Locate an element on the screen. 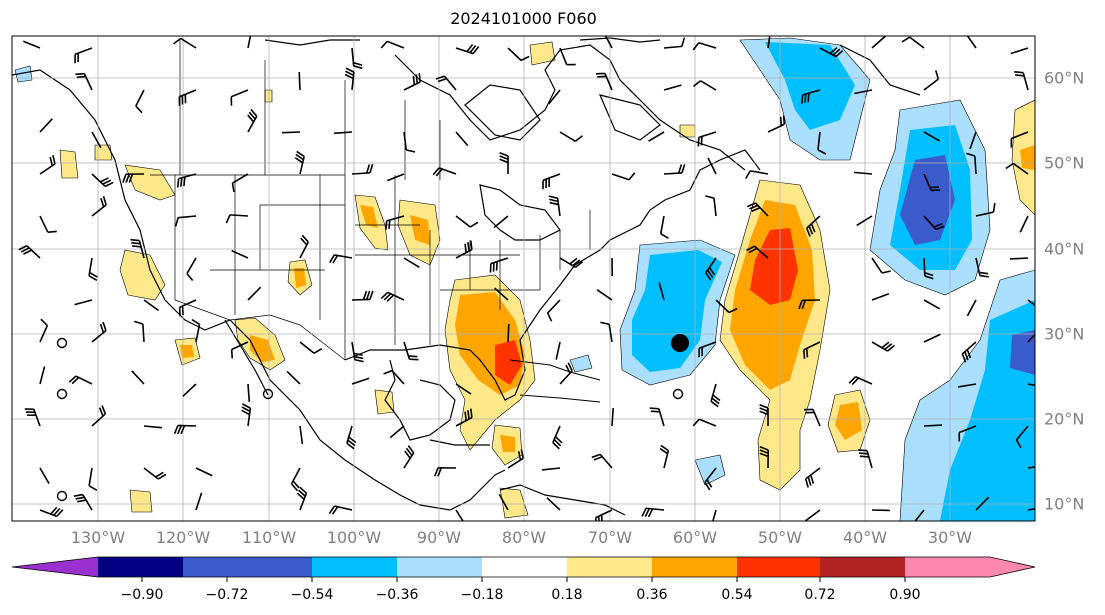 The height and width of the screenshot is (615, 1105). colorbar-tick-label: 0.54 is located at coordinates (737, 595).